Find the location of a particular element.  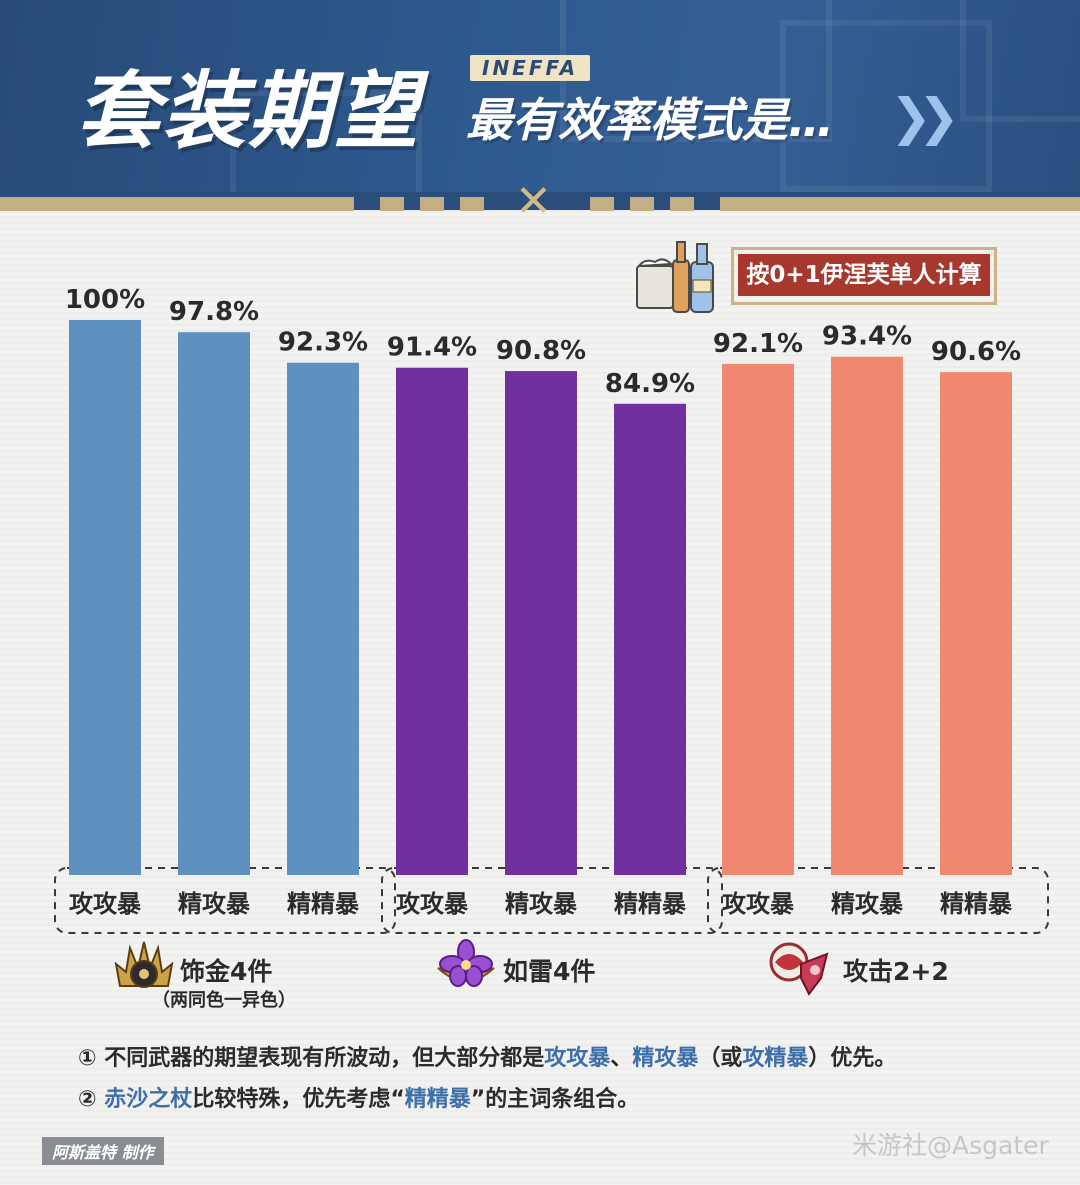

thundering-fury-icon is located at coordinates (466, 963).